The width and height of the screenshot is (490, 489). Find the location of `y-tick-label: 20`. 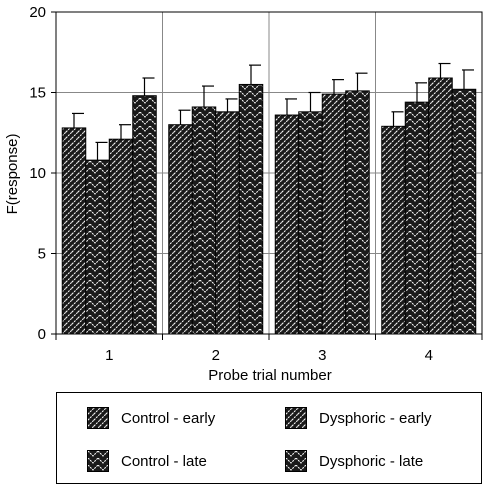

y-tick-label: 20 is located at coordinates (37, 12).